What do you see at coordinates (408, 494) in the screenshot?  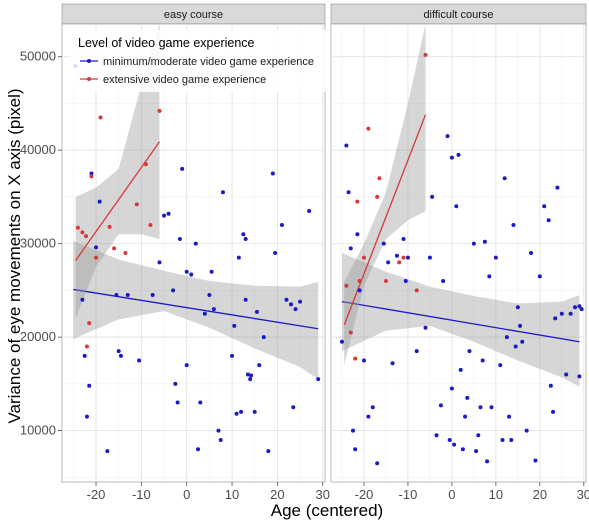 I see `x-tick-label: -10` at bounding box center [408, 494].